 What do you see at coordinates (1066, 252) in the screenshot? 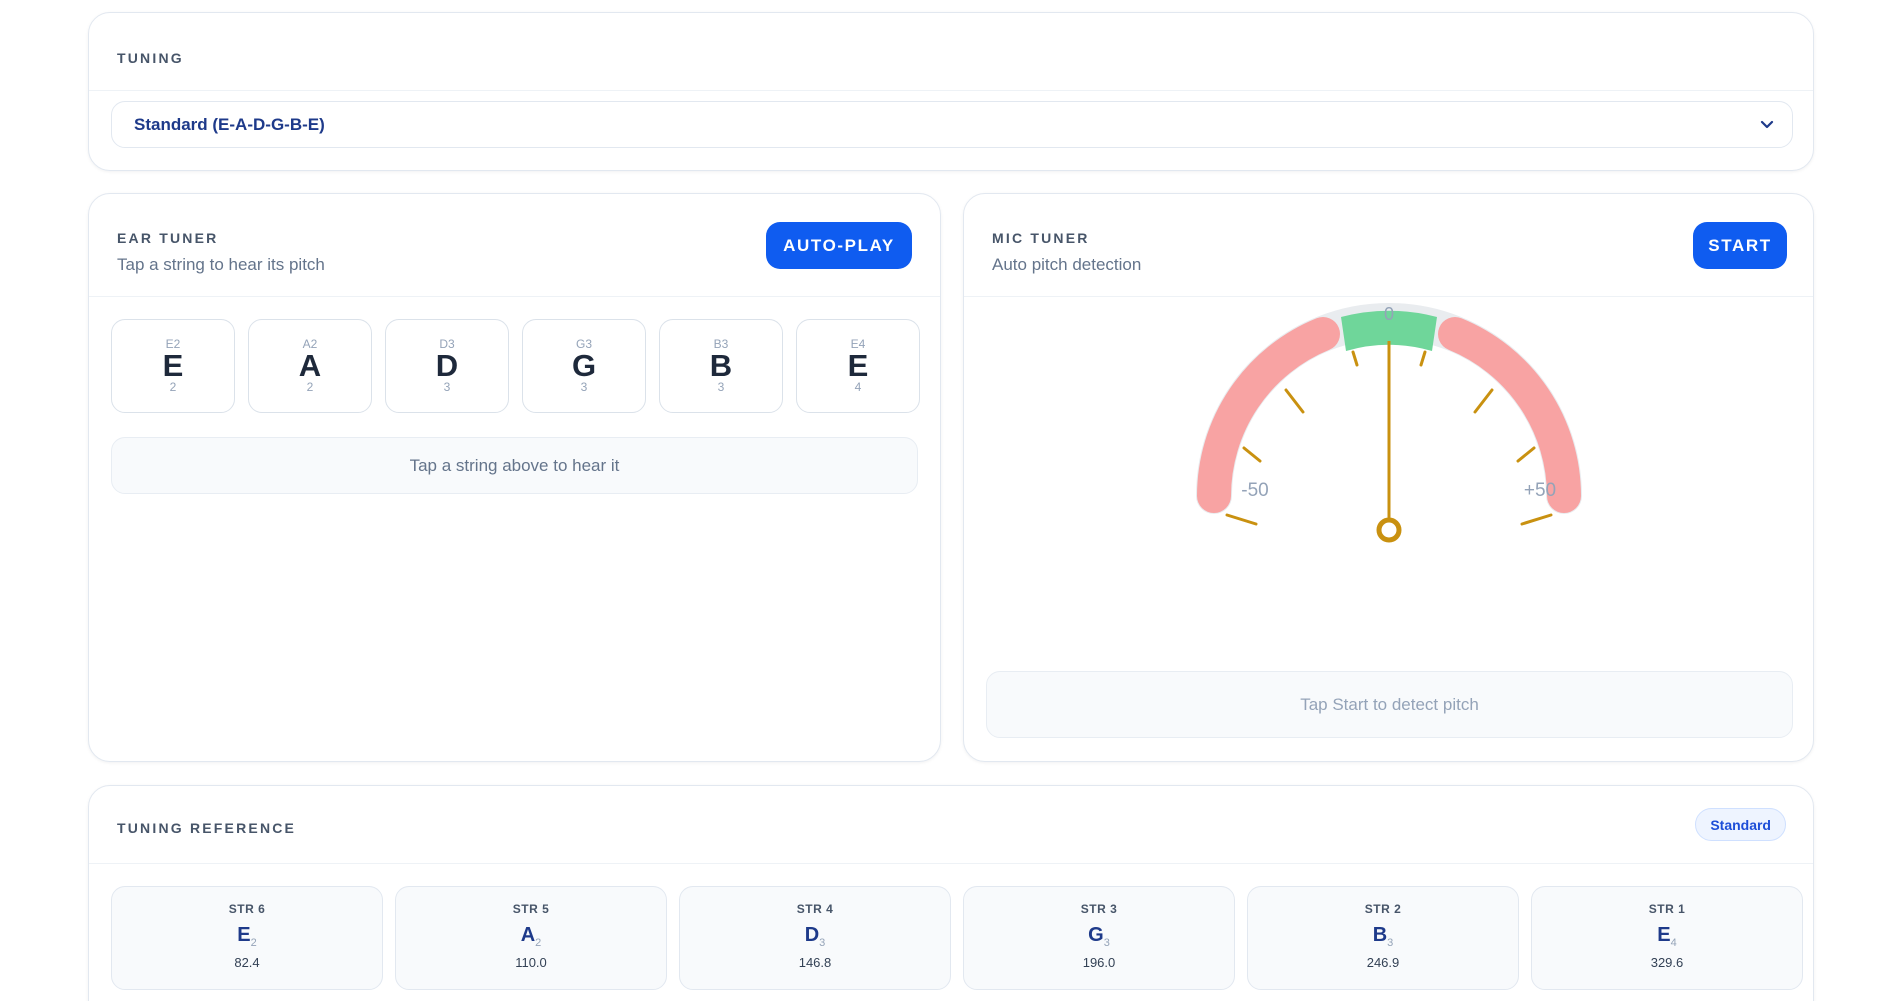
I see `mic-tuner-header: MIC TUNER Auto pitch detection` at bounding box center [1066, 252].